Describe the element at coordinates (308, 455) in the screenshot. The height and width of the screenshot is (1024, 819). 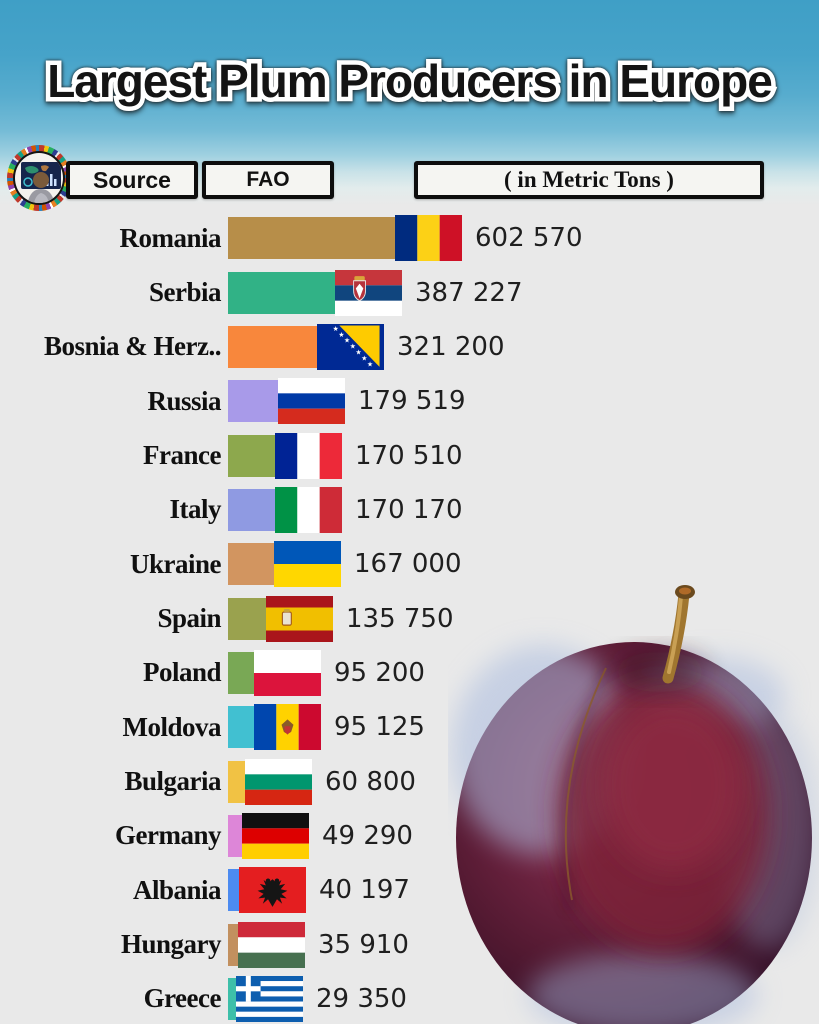
I see `flag-france-icon` at that location.